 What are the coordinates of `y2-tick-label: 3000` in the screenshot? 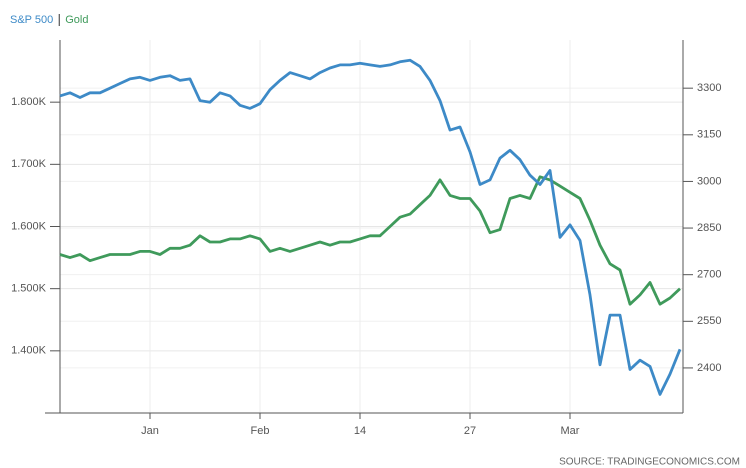 It's located at (709, 181).